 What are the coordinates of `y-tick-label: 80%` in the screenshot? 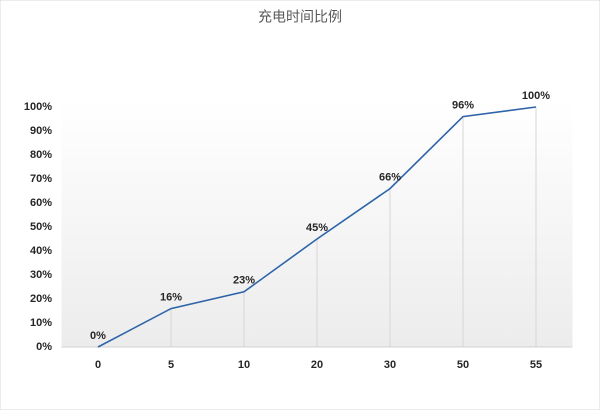 It's located at (41, 155).